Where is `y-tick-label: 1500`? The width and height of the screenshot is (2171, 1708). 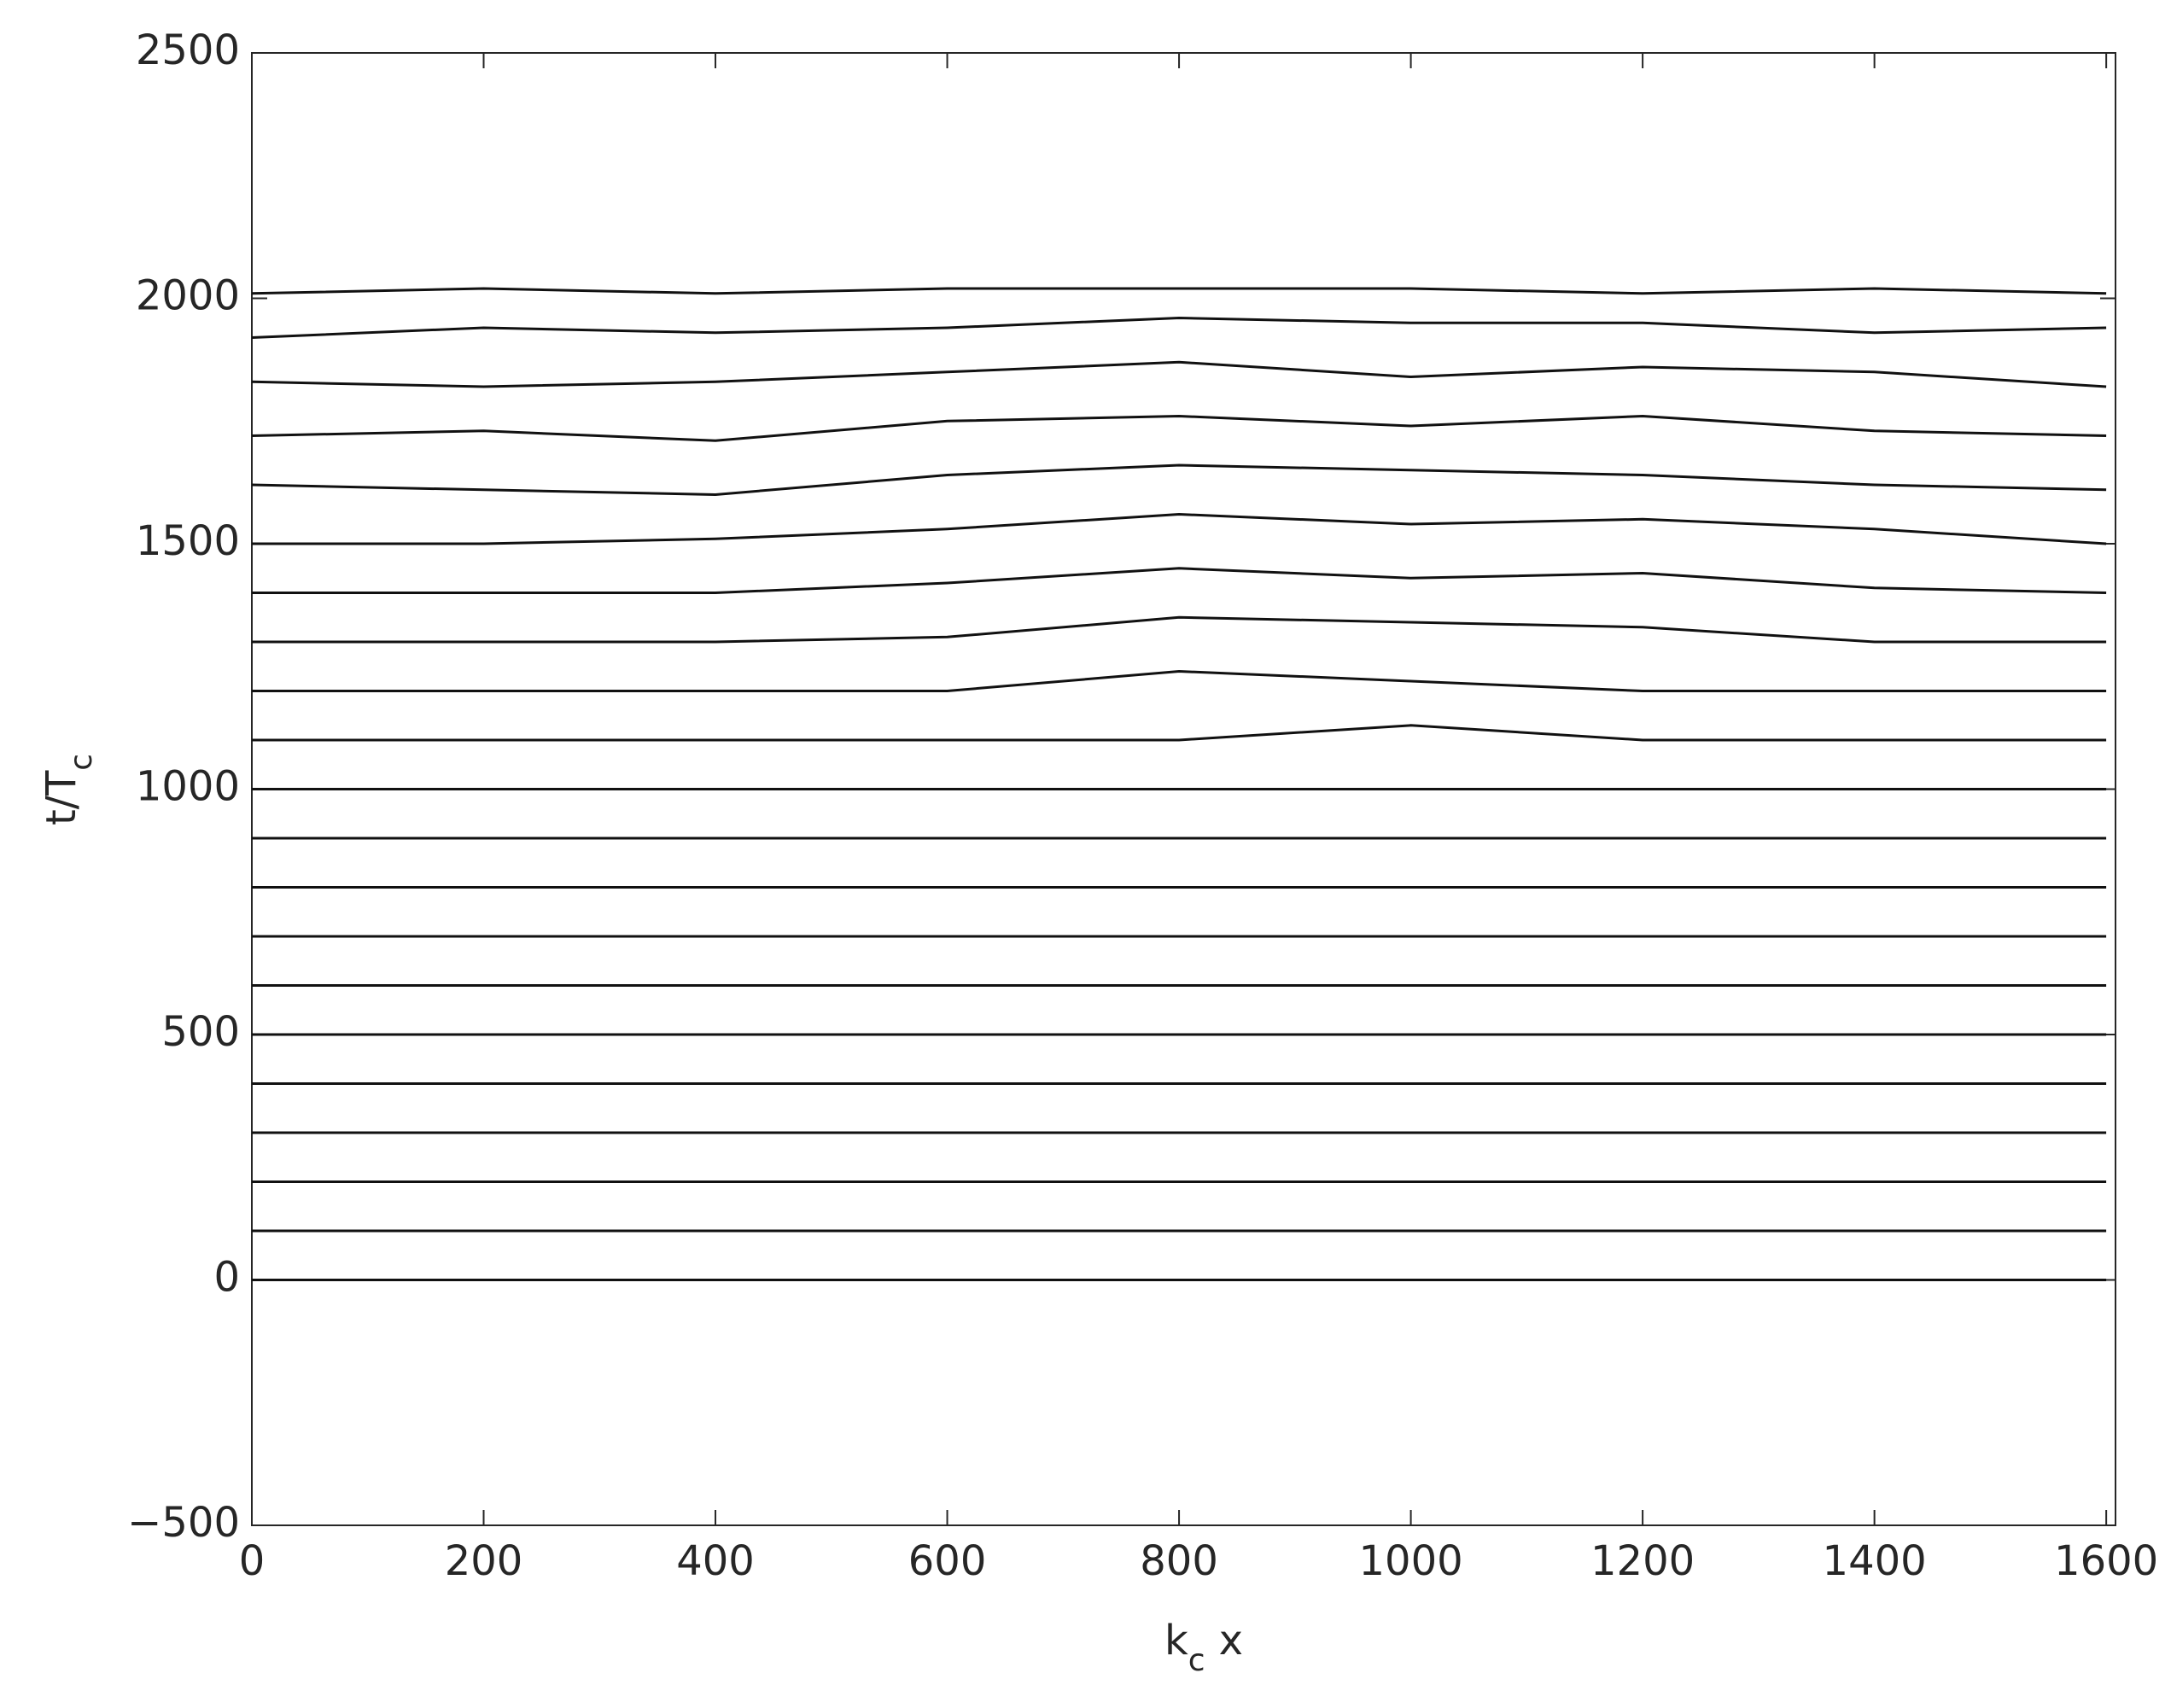
y-tick-label: 1500 is located at coordinates (188, 541).